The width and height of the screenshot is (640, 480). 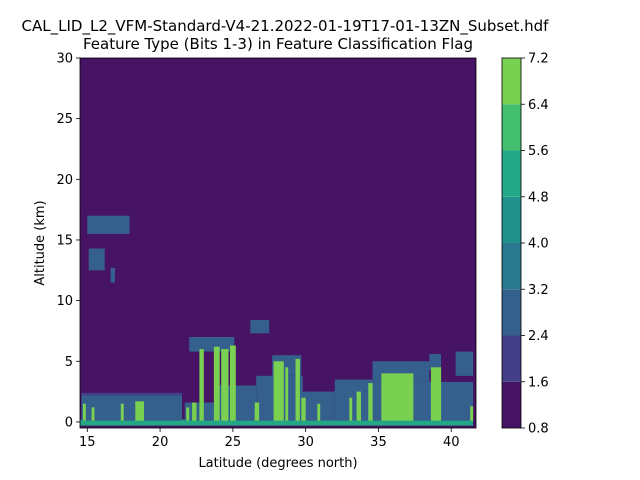 What do you see at coordinates (451, 442) in the screenshot?
I see `x-tick-label: 40` at bounding box center [451, 442].